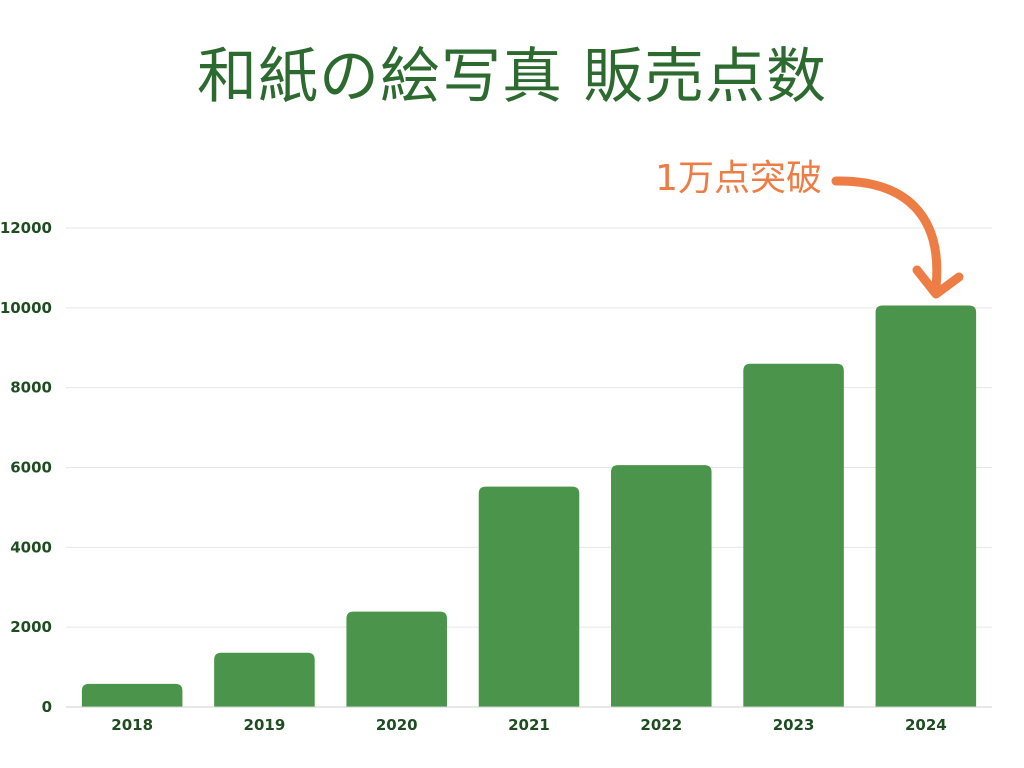 This screenshot has width=1024, height=768. Describe the element at coordinates (26, 308) in the screenshot. I see `y-tick-label: 10000` at that location.